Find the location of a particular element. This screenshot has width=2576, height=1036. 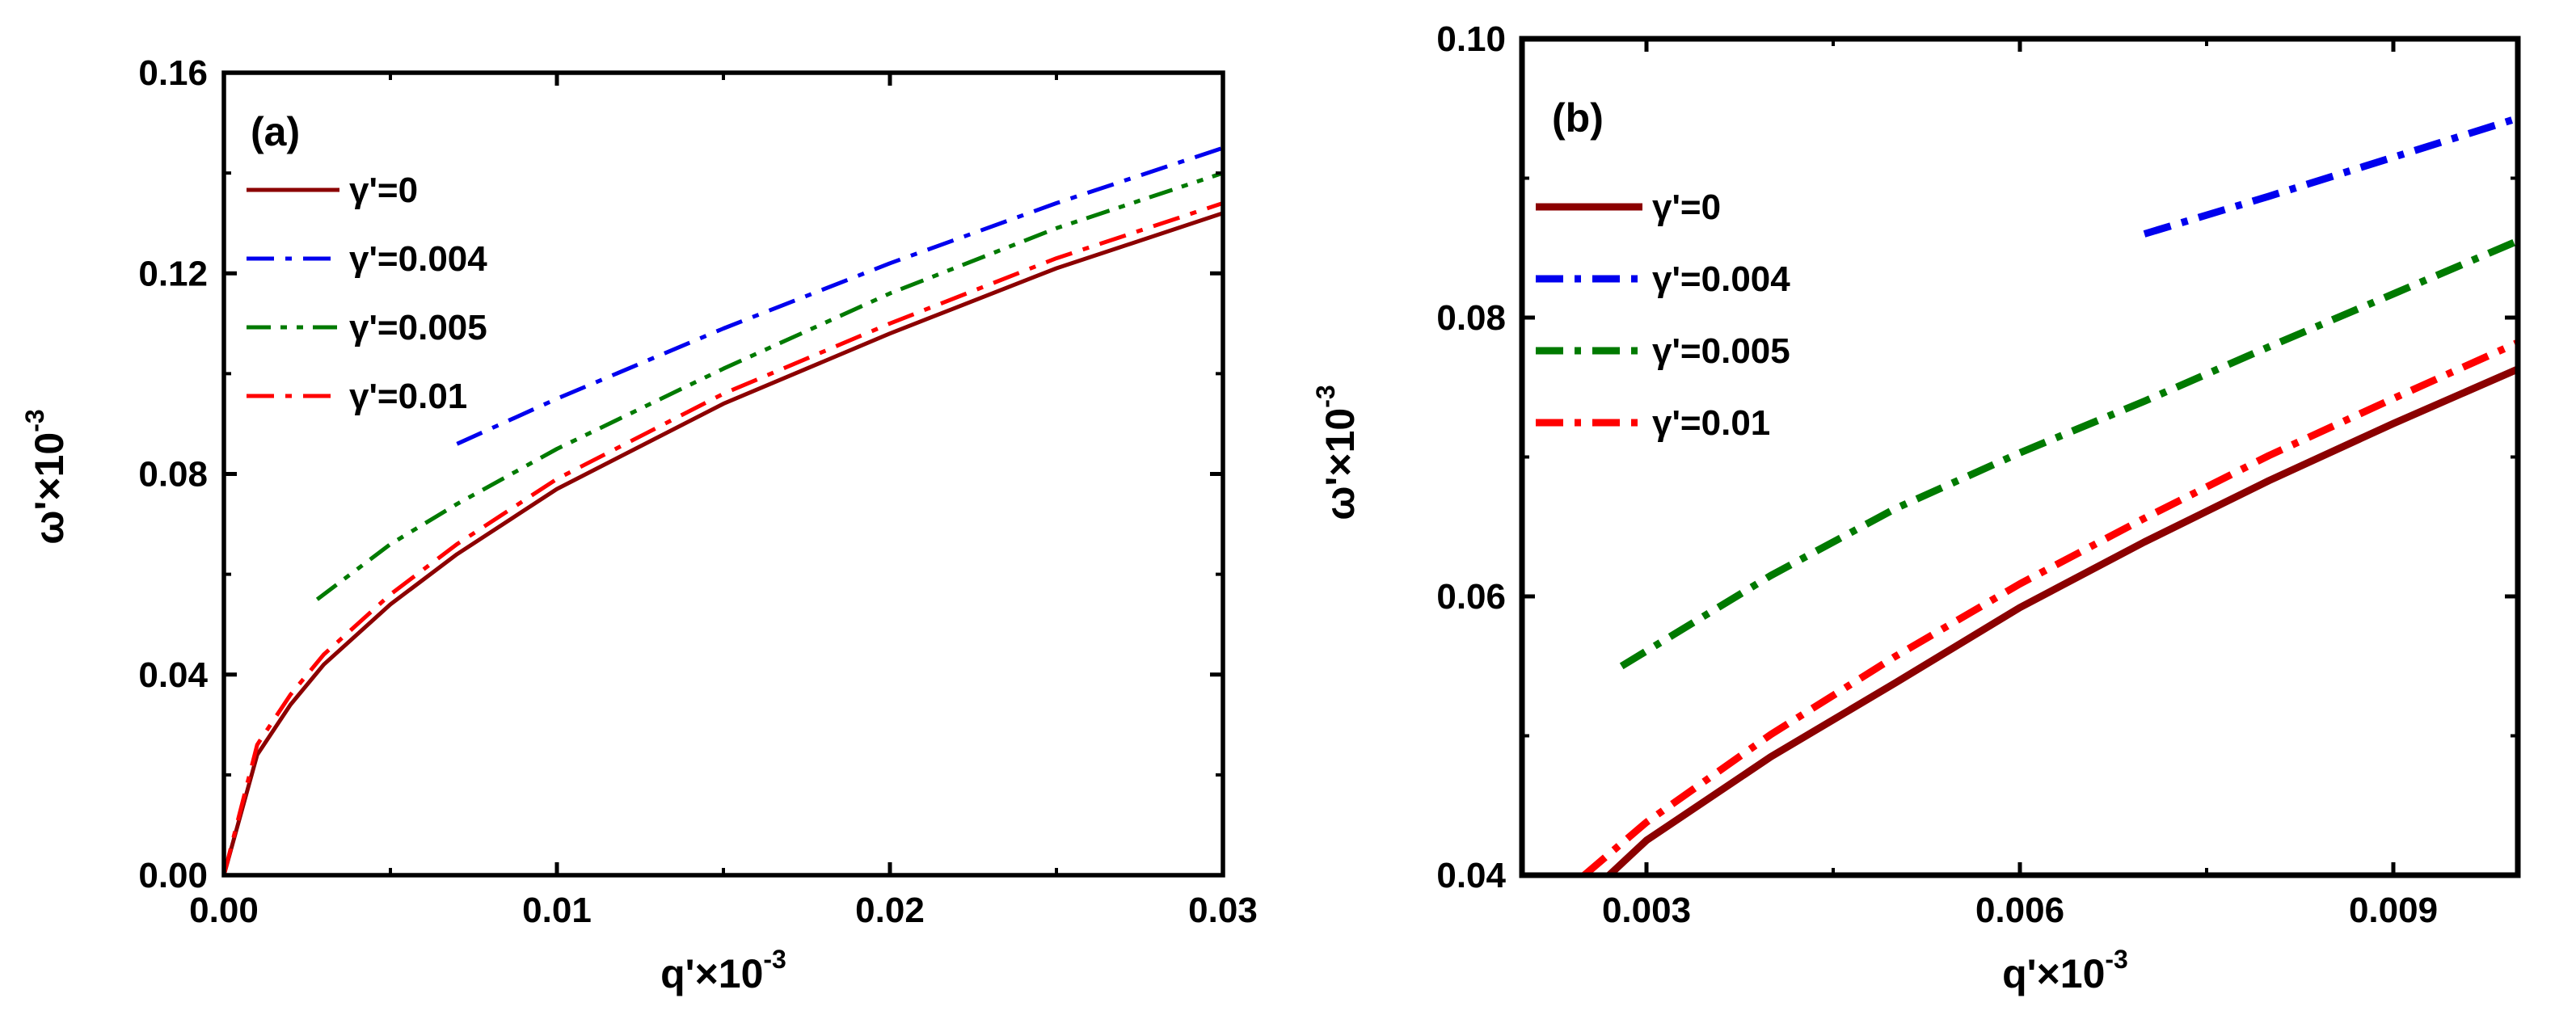

x-tick-label: 0.006 is located at coordinates (2019, 911).